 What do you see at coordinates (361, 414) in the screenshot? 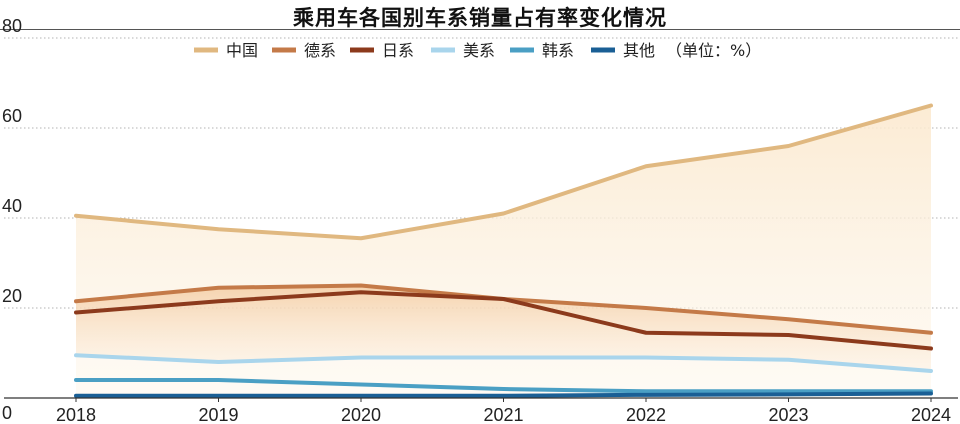
I see `x-tick-label: 2020` at bounding box center [361, 414].